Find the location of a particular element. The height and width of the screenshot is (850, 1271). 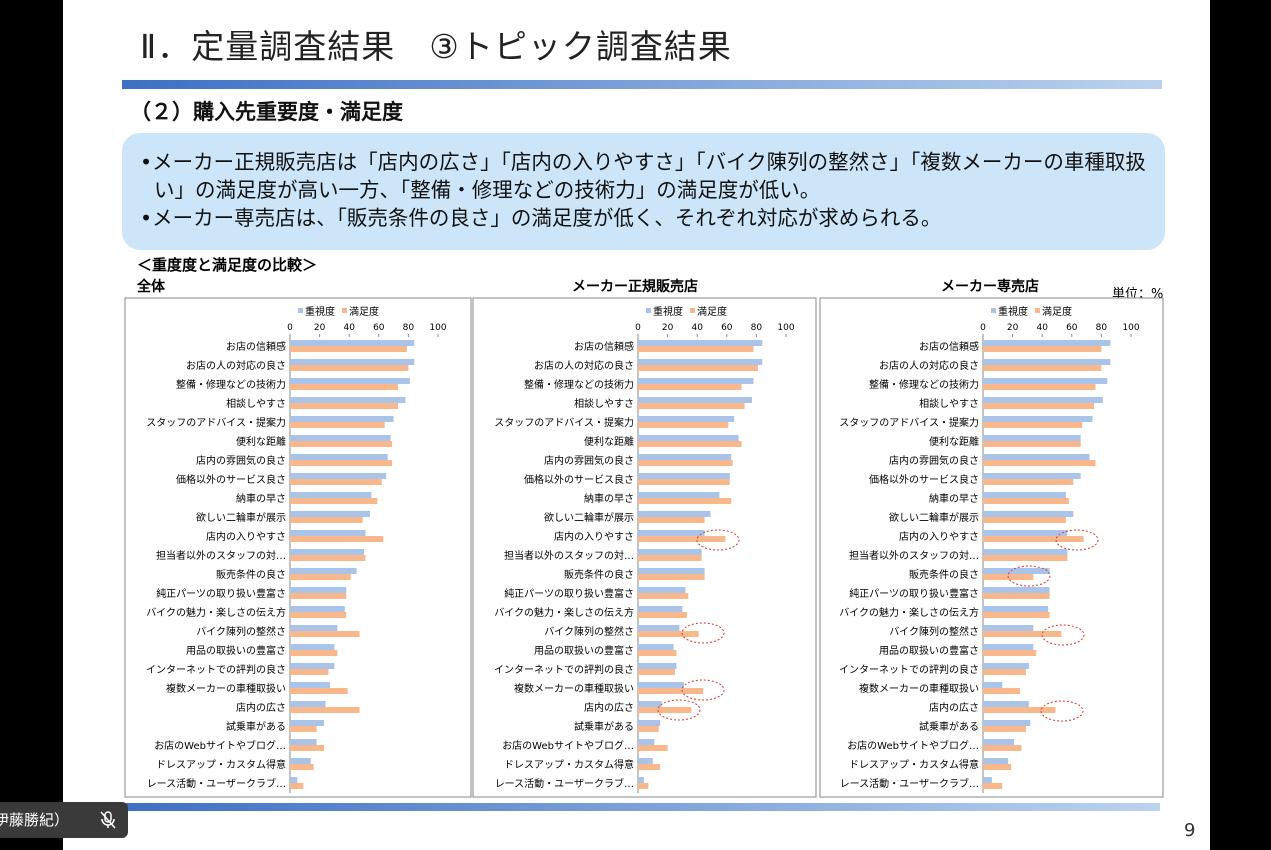

category-label: ドレスアップ・カスタム得意 is located at coordinates (914, 764).